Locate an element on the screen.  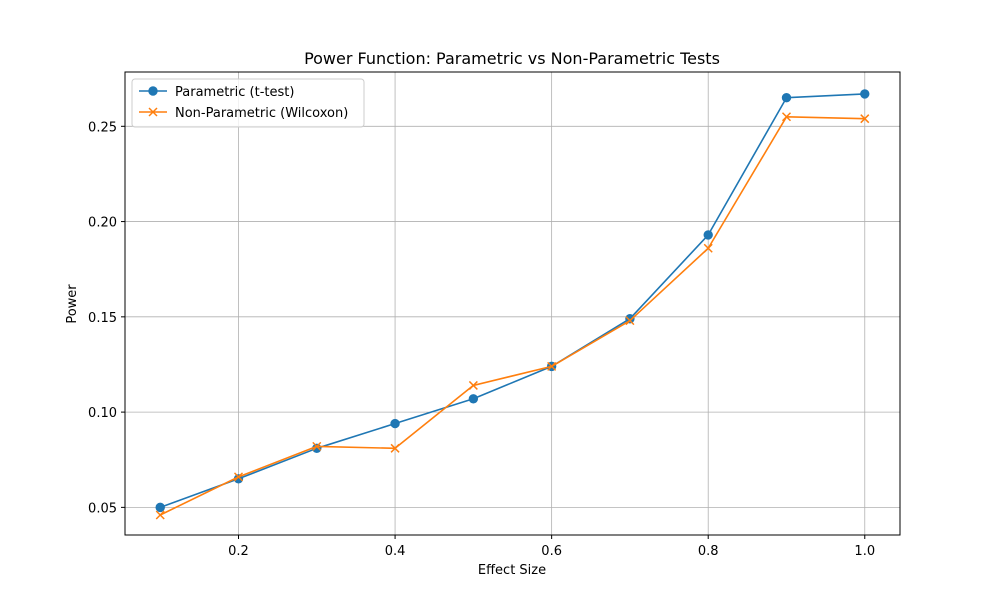
x-tick-label: 0.6 is located at coordinates (551, 551).